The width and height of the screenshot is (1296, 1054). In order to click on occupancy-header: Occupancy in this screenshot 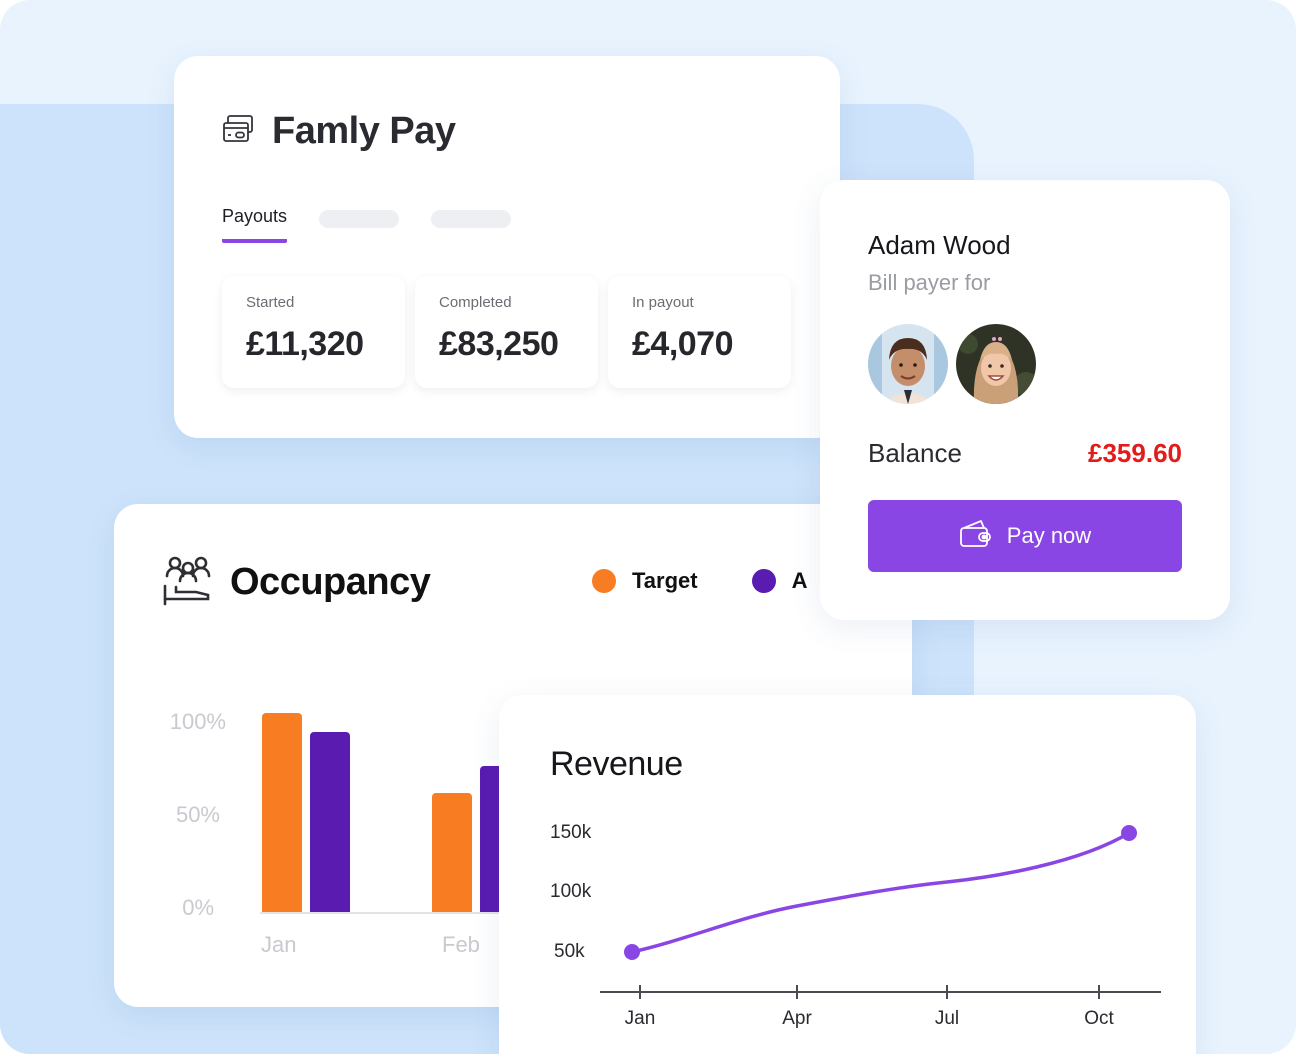, I will do `click(296, 582)`.